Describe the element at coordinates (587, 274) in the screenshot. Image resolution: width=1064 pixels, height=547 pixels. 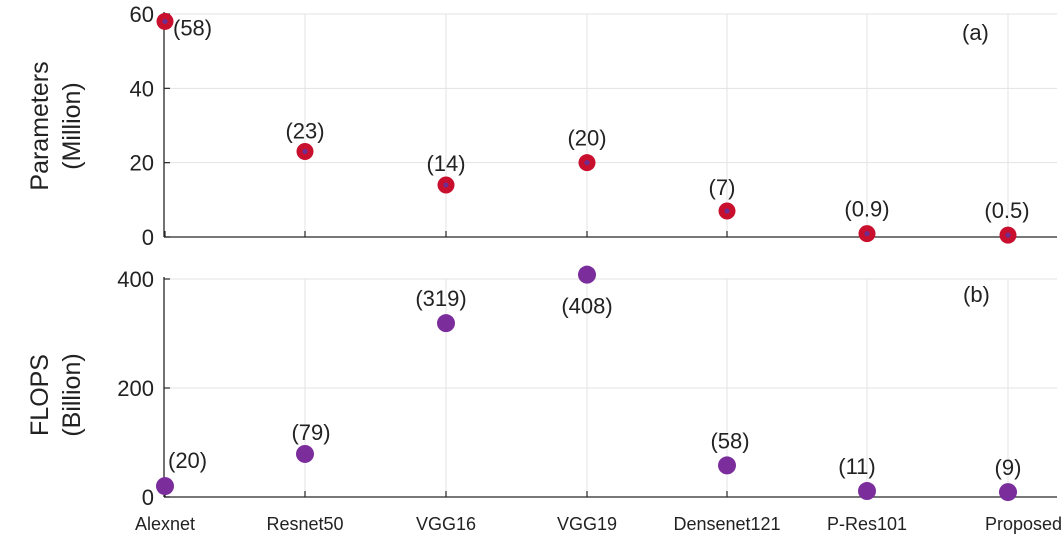
I see `panel-b-point-vgg19` at that location.